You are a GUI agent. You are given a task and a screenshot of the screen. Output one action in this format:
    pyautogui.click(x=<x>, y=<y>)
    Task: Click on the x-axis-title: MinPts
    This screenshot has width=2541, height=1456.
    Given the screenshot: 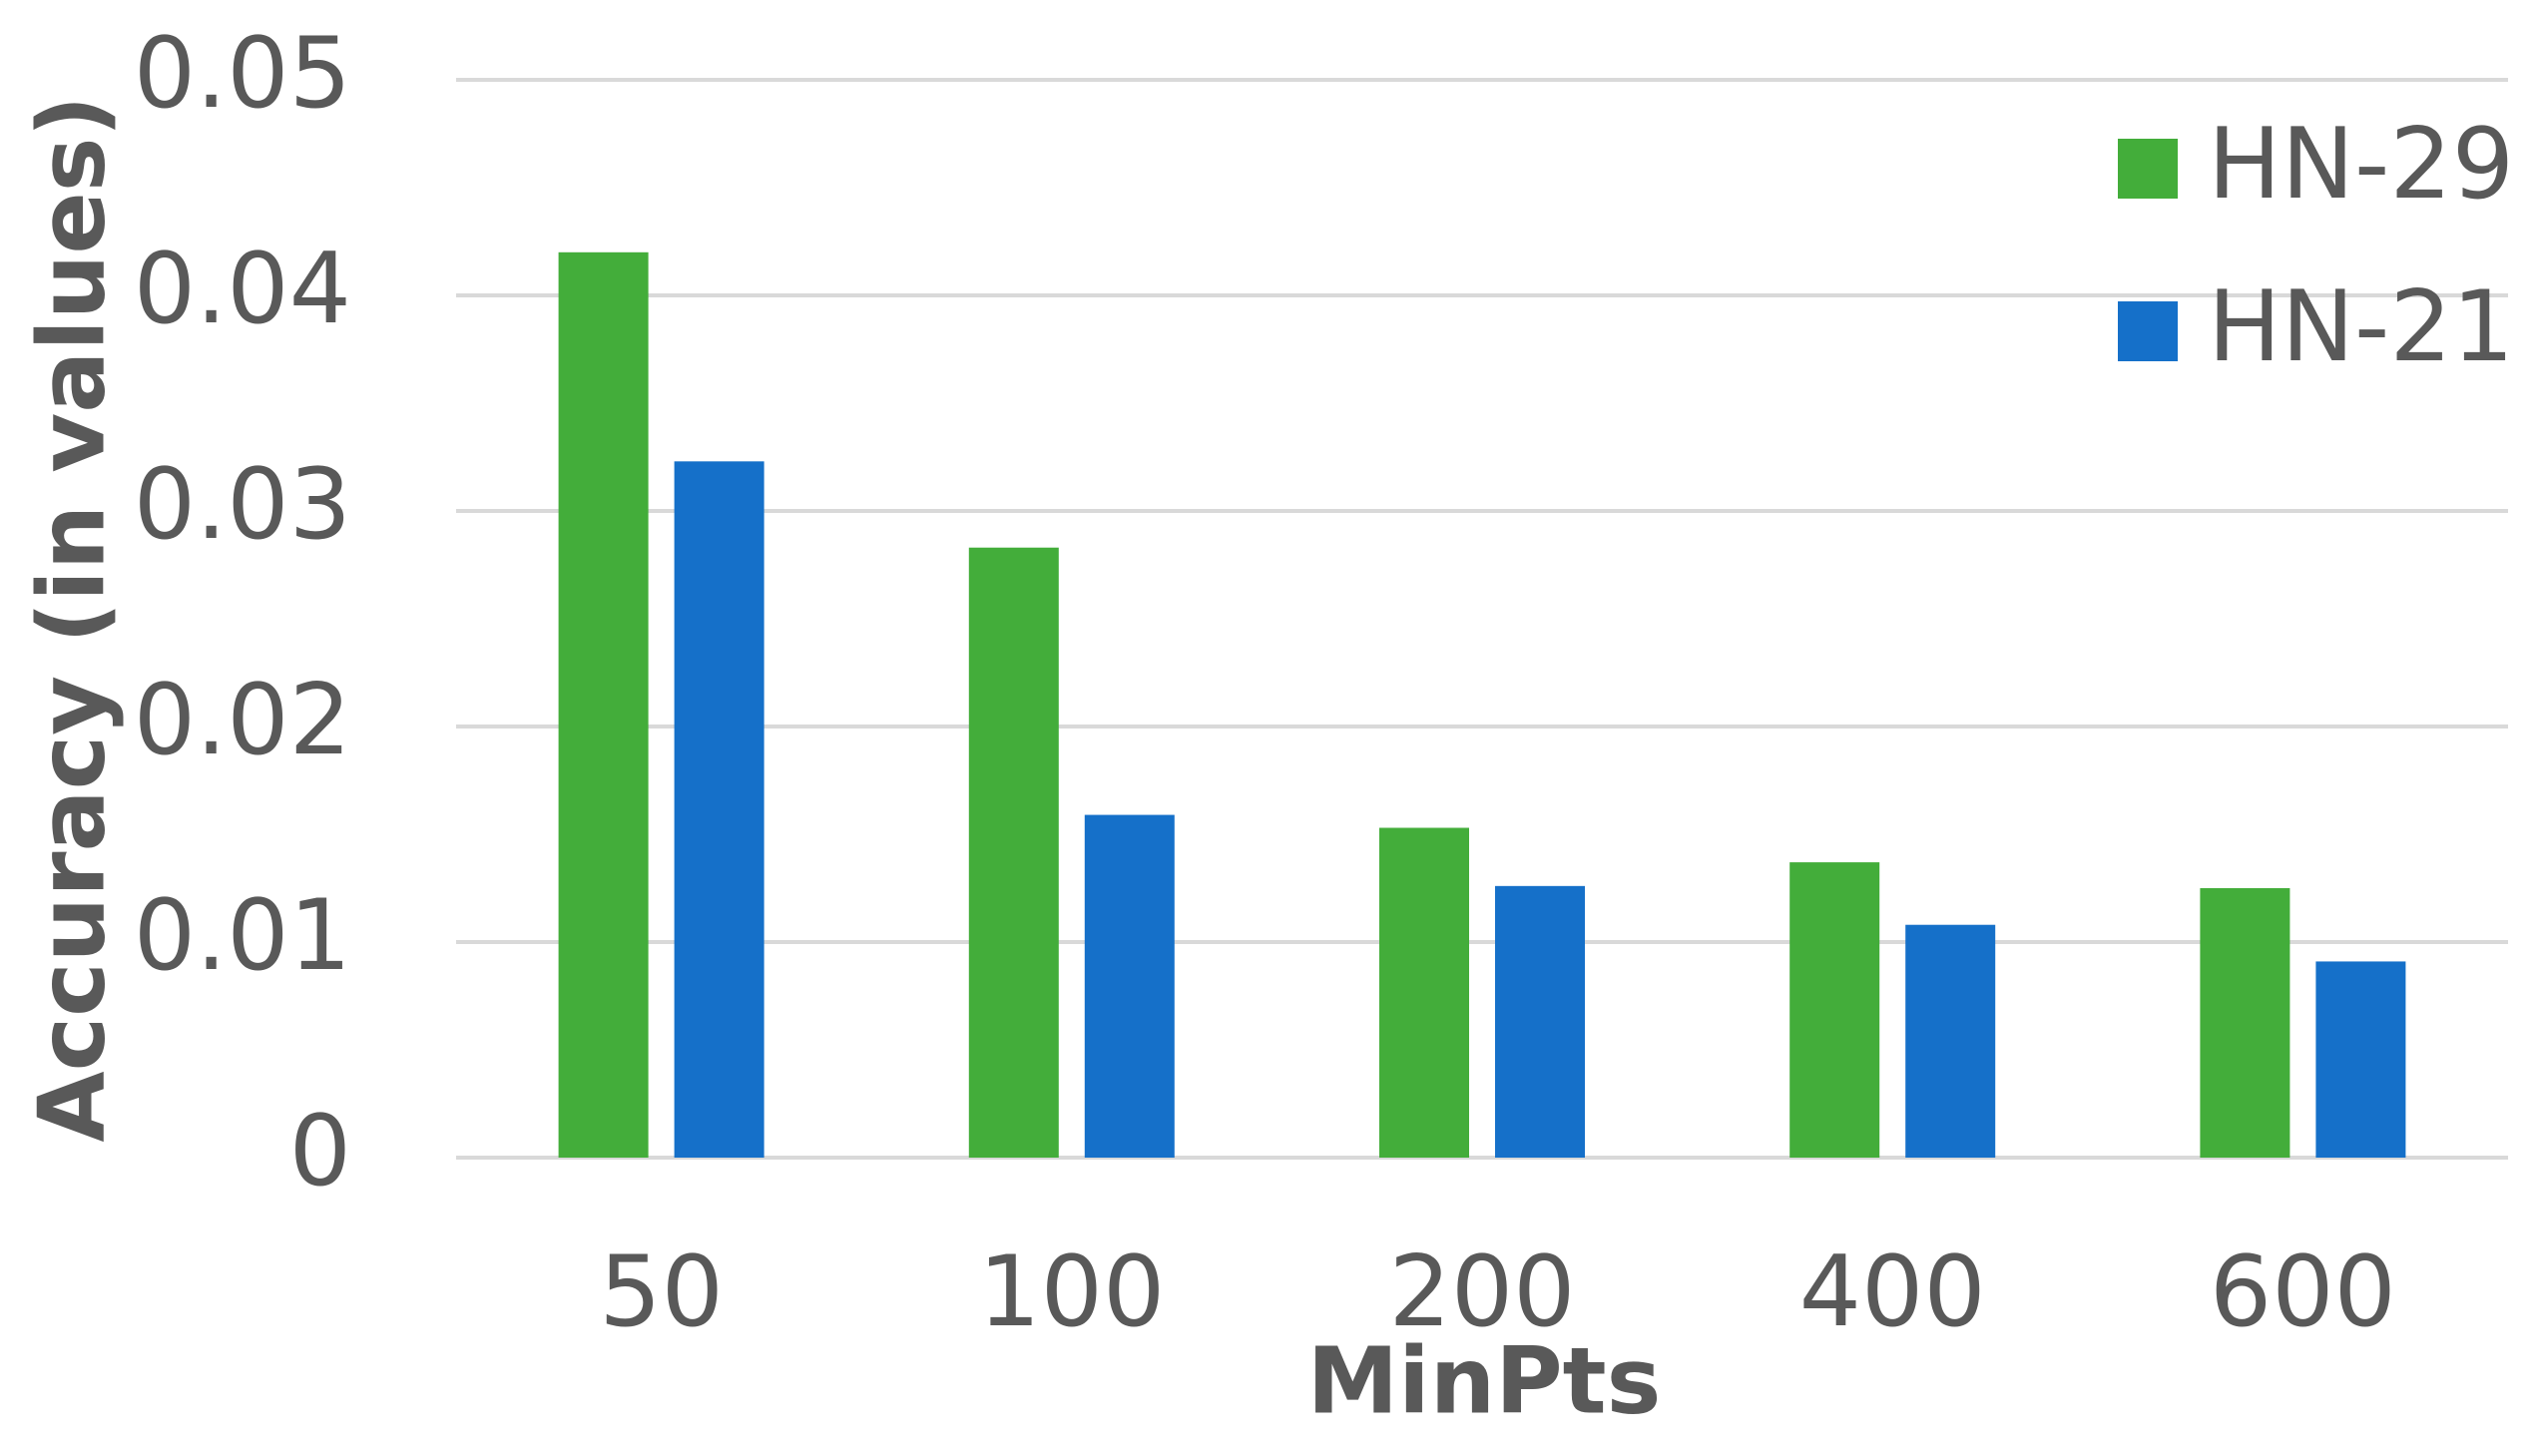 What is the action you would take?
    pyautogui.click(x=1484, y=1380)
    